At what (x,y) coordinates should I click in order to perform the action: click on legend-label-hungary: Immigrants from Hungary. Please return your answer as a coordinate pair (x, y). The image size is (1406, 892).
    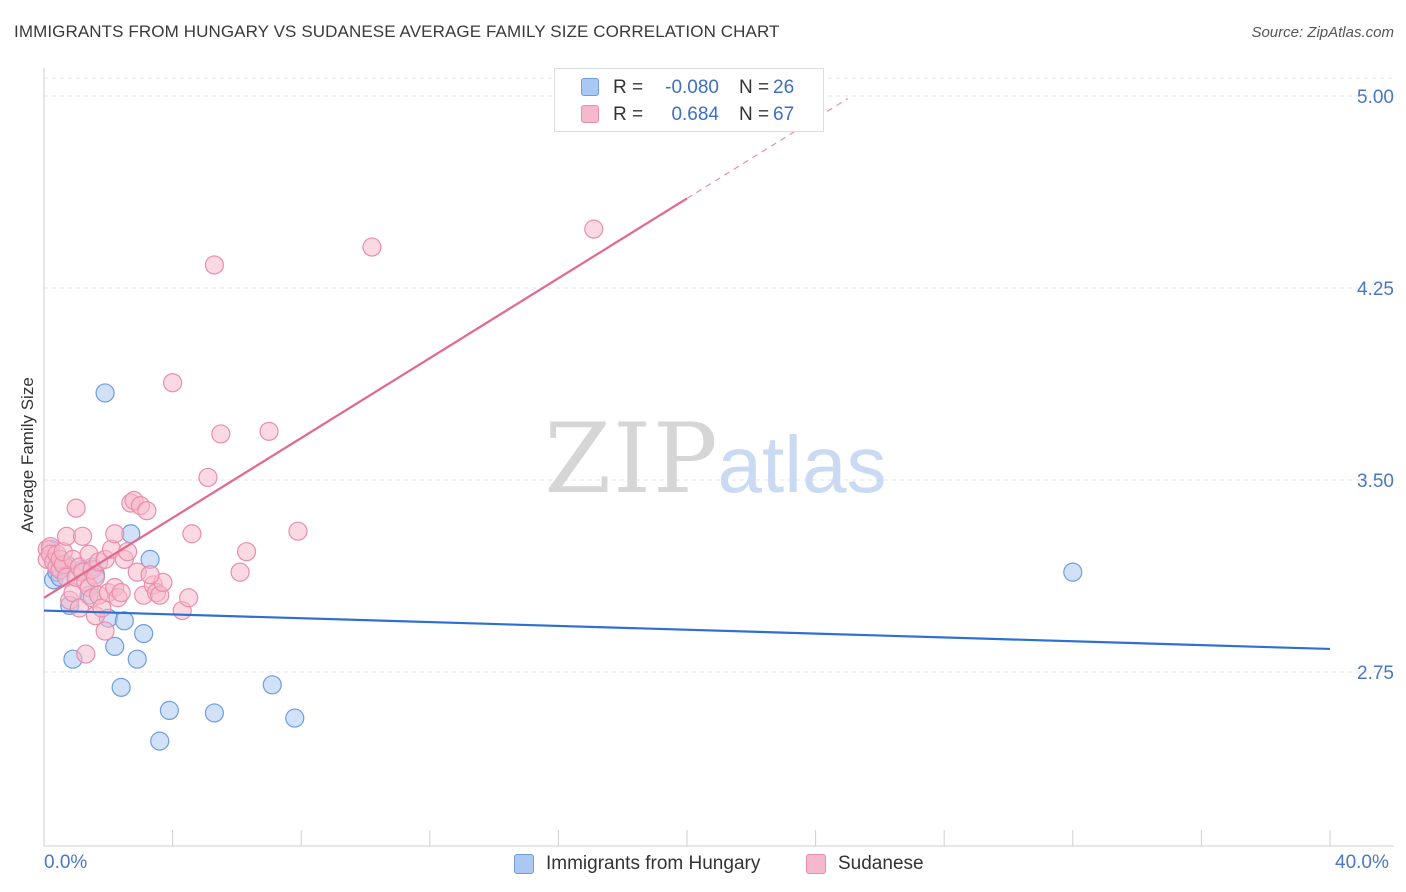
    Looking at the image, I should click on (653, 863).